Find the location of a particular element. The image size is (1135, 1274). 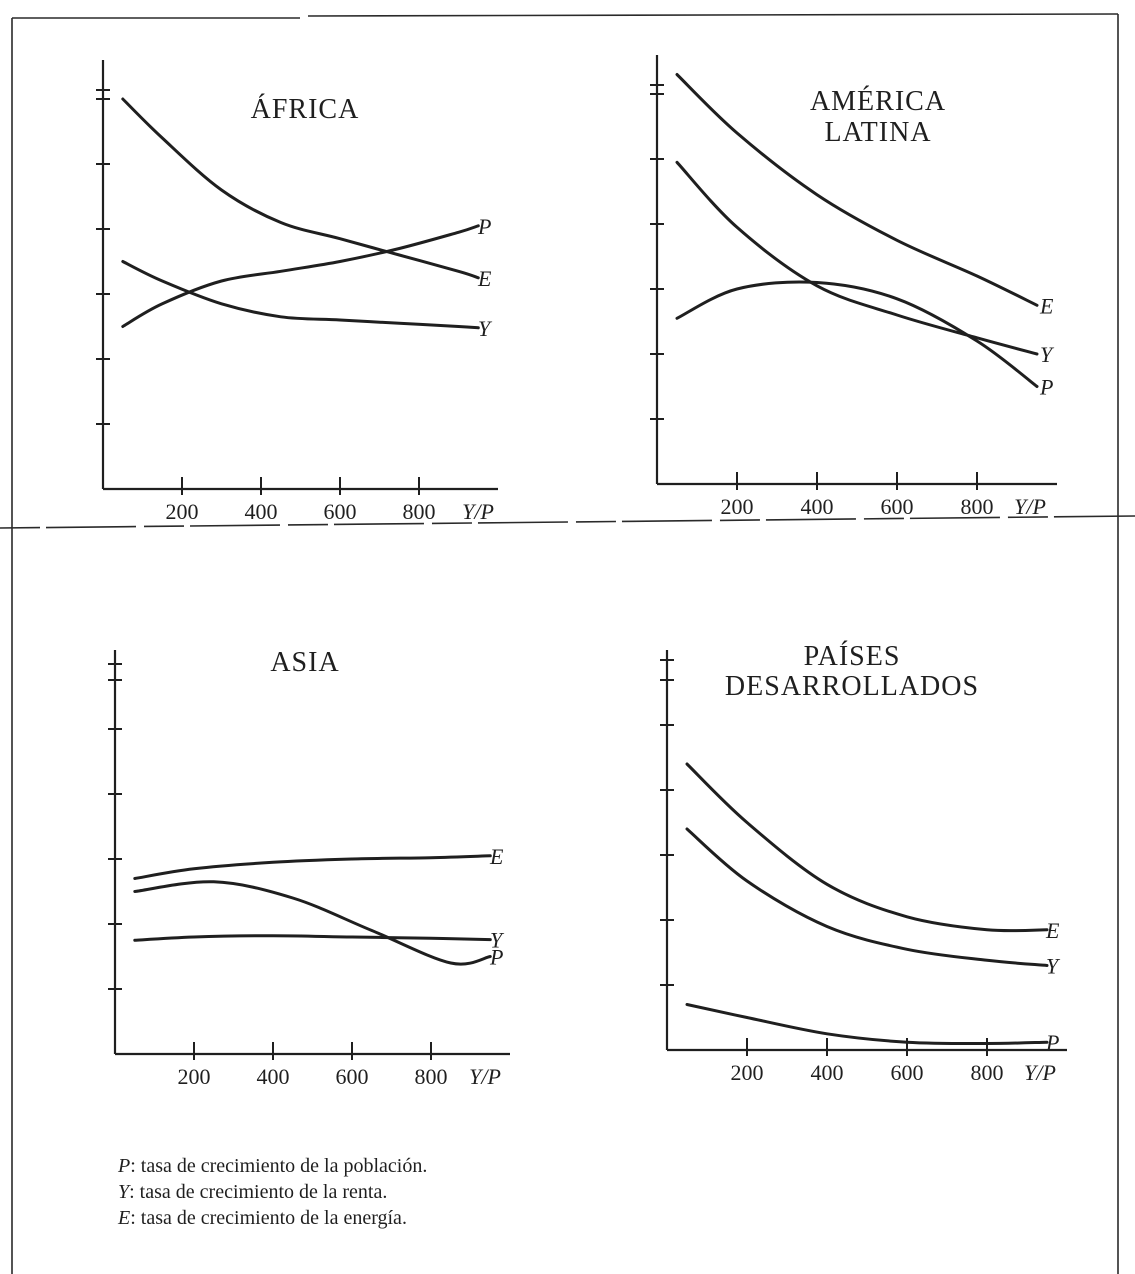

chart-title: AMÉRICA is located at coordinates (878, 101).